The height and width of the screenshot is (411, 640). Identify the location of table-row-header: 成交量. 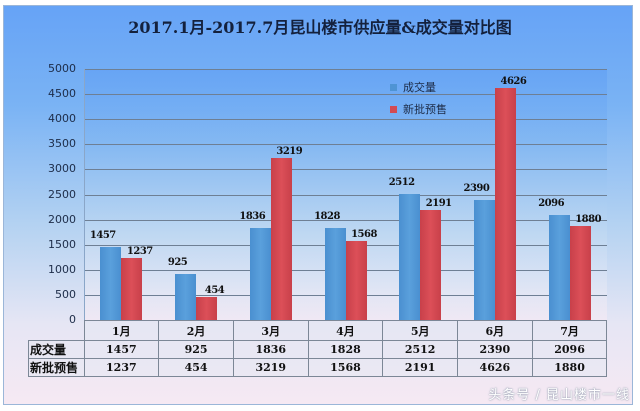
(56, 349).